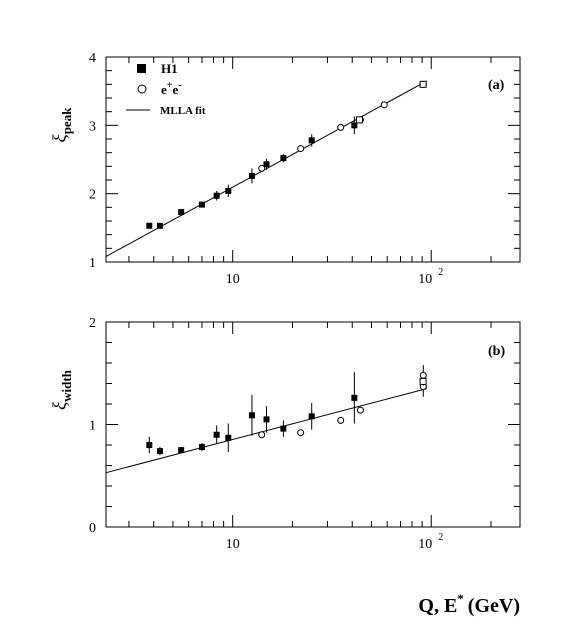 The width and height of the screenshot is (572, 634). Describe the element at coordinates (92, 58) in the screenshot. I see `y-tick-label: 4` at that location.